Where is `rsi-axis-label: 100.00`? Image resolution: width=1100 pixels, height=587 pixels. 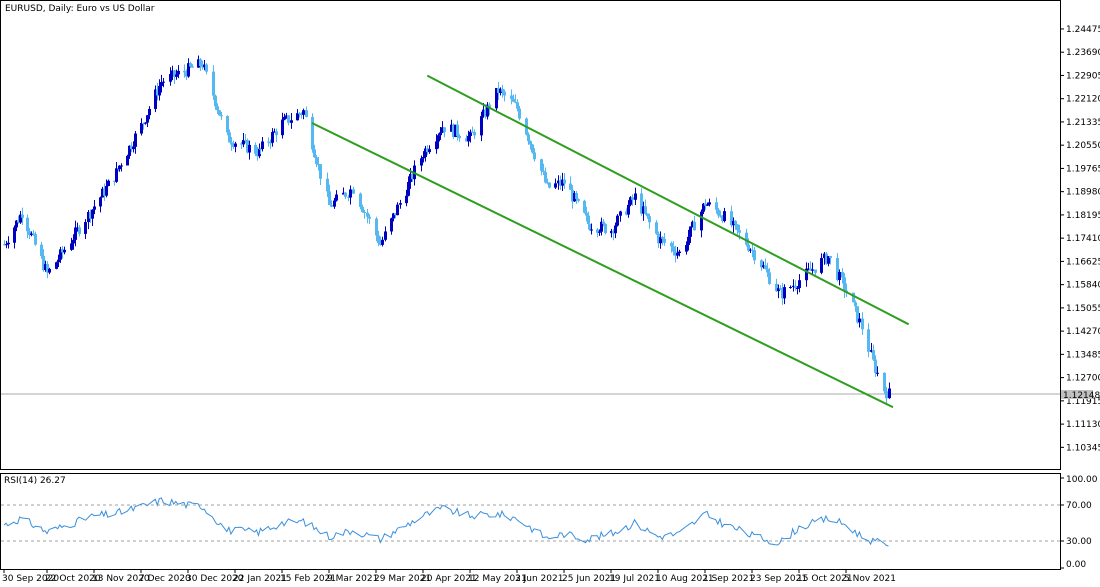
rsi-axis-label: 100.00 is located at coordinates (1082, 480).